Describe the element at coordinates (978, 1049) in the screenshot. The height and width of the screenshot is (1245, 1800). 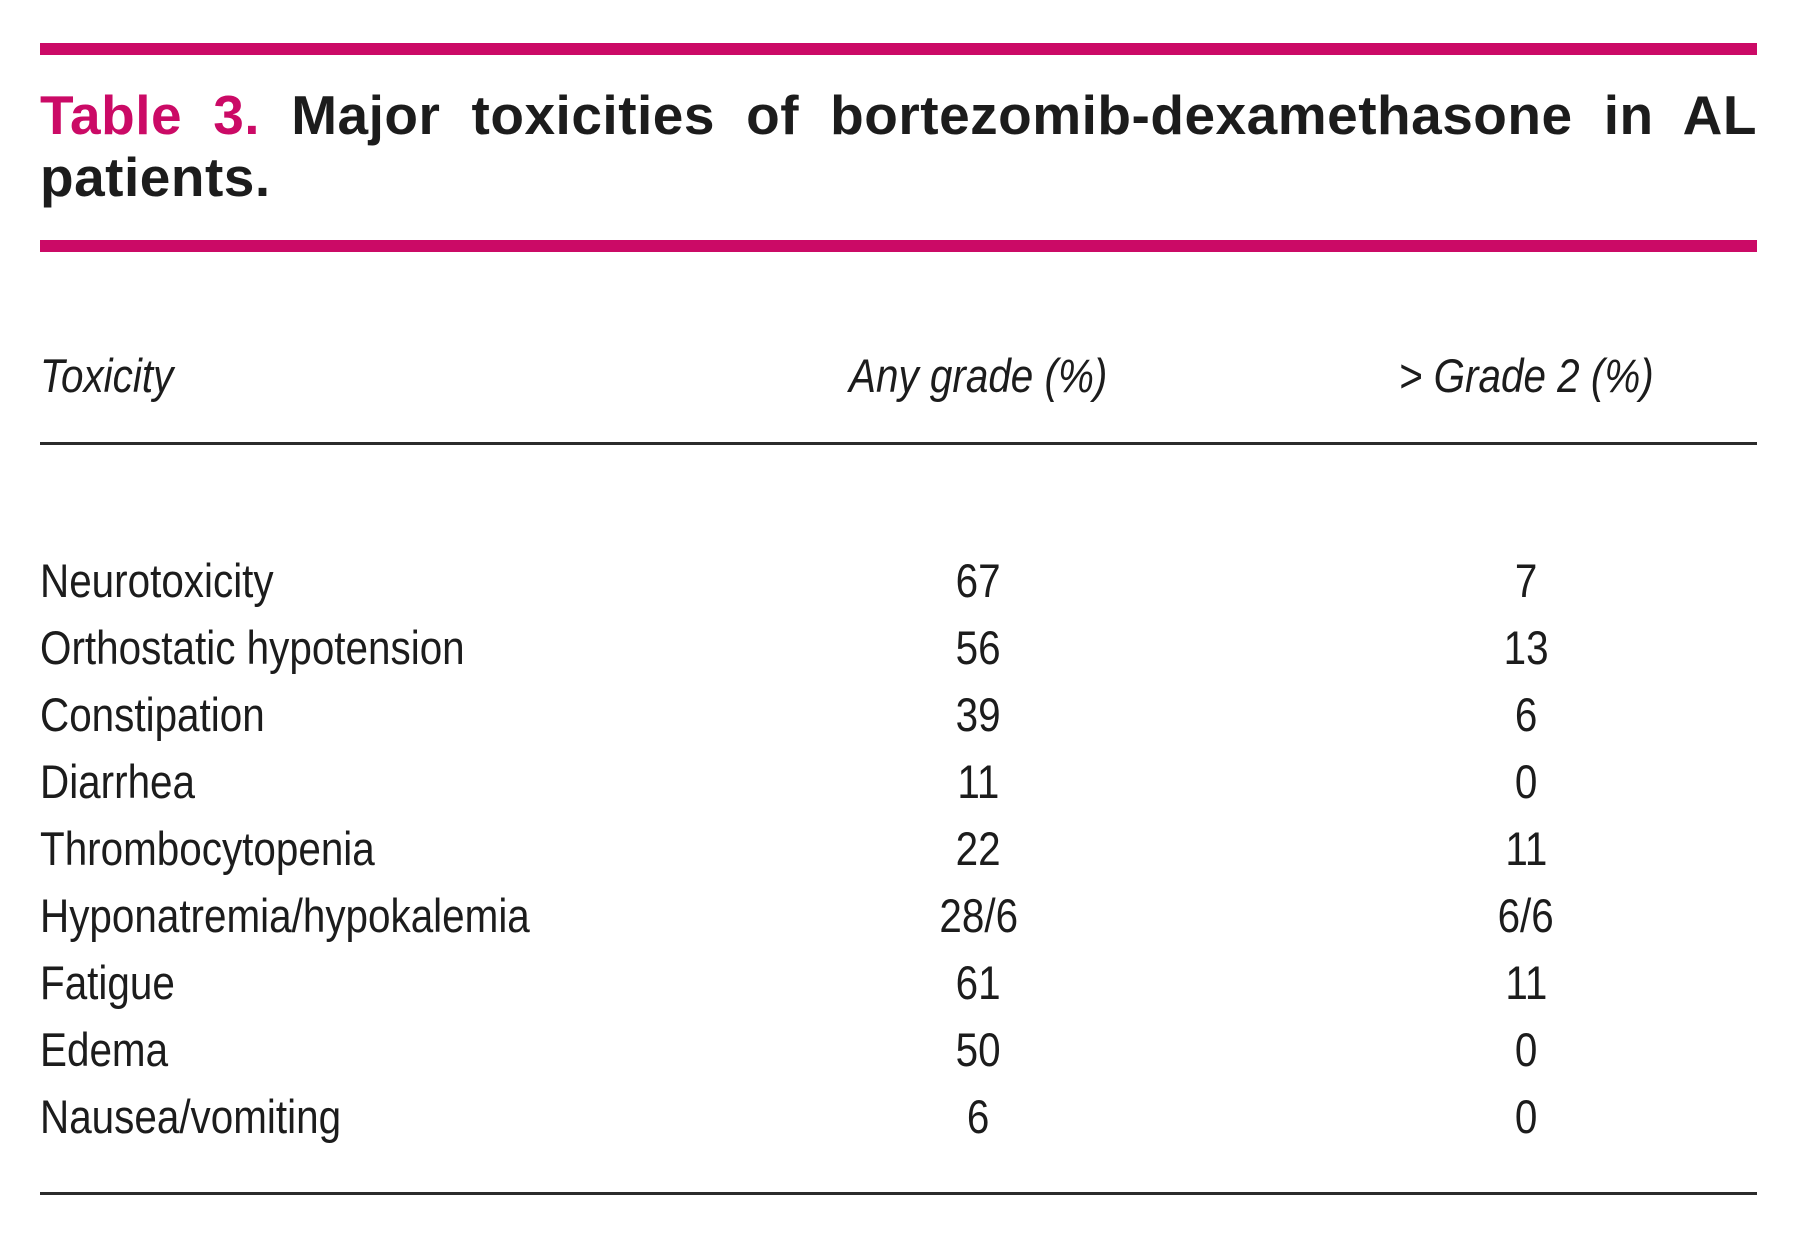
I see `any-grade-cell: 50` at that location.